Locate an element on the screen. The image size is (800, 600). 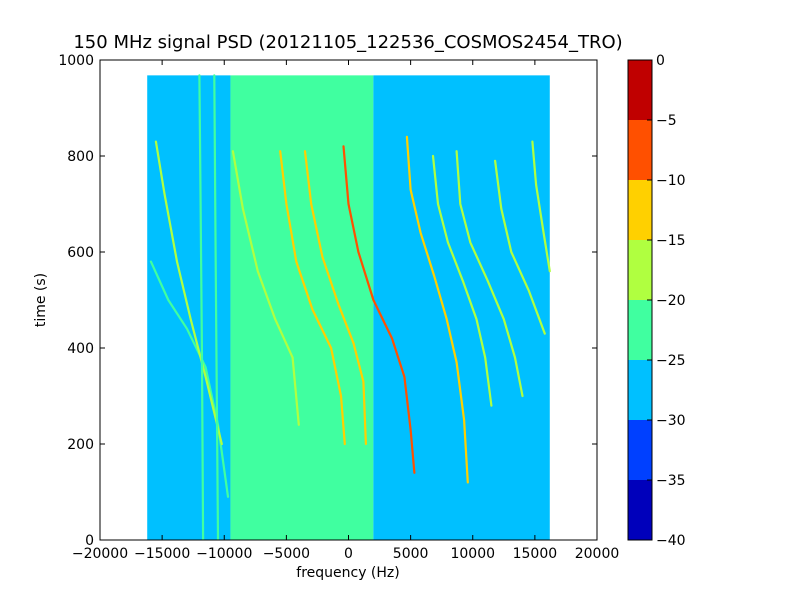
colorbar-tick-label: −10 is located at coordinates (671, 181).